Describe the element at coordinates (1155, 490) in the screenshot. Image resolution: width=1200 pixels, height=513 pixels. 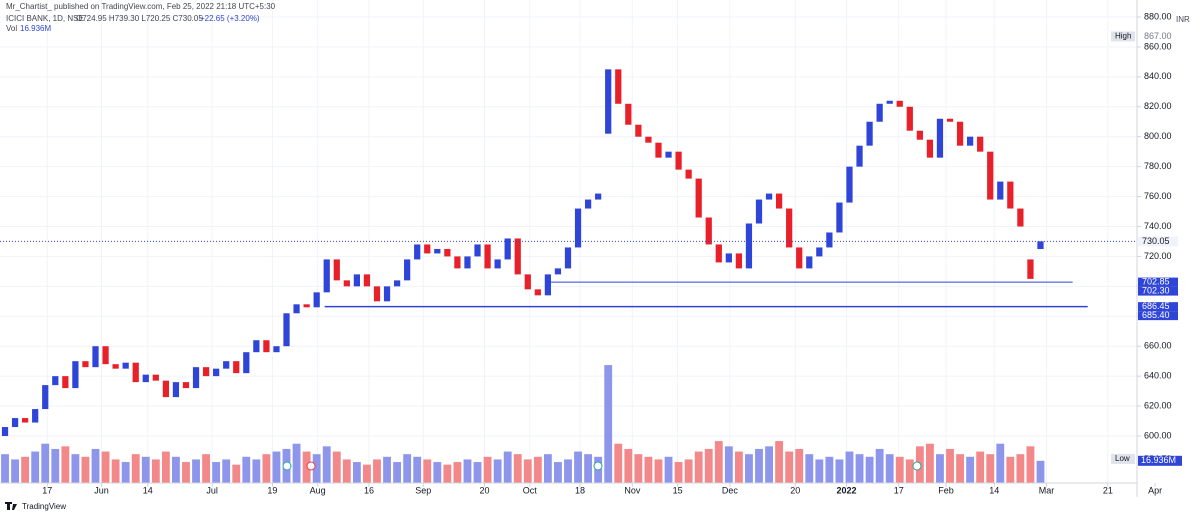
I see `x-tick-label: Apr` at that location.